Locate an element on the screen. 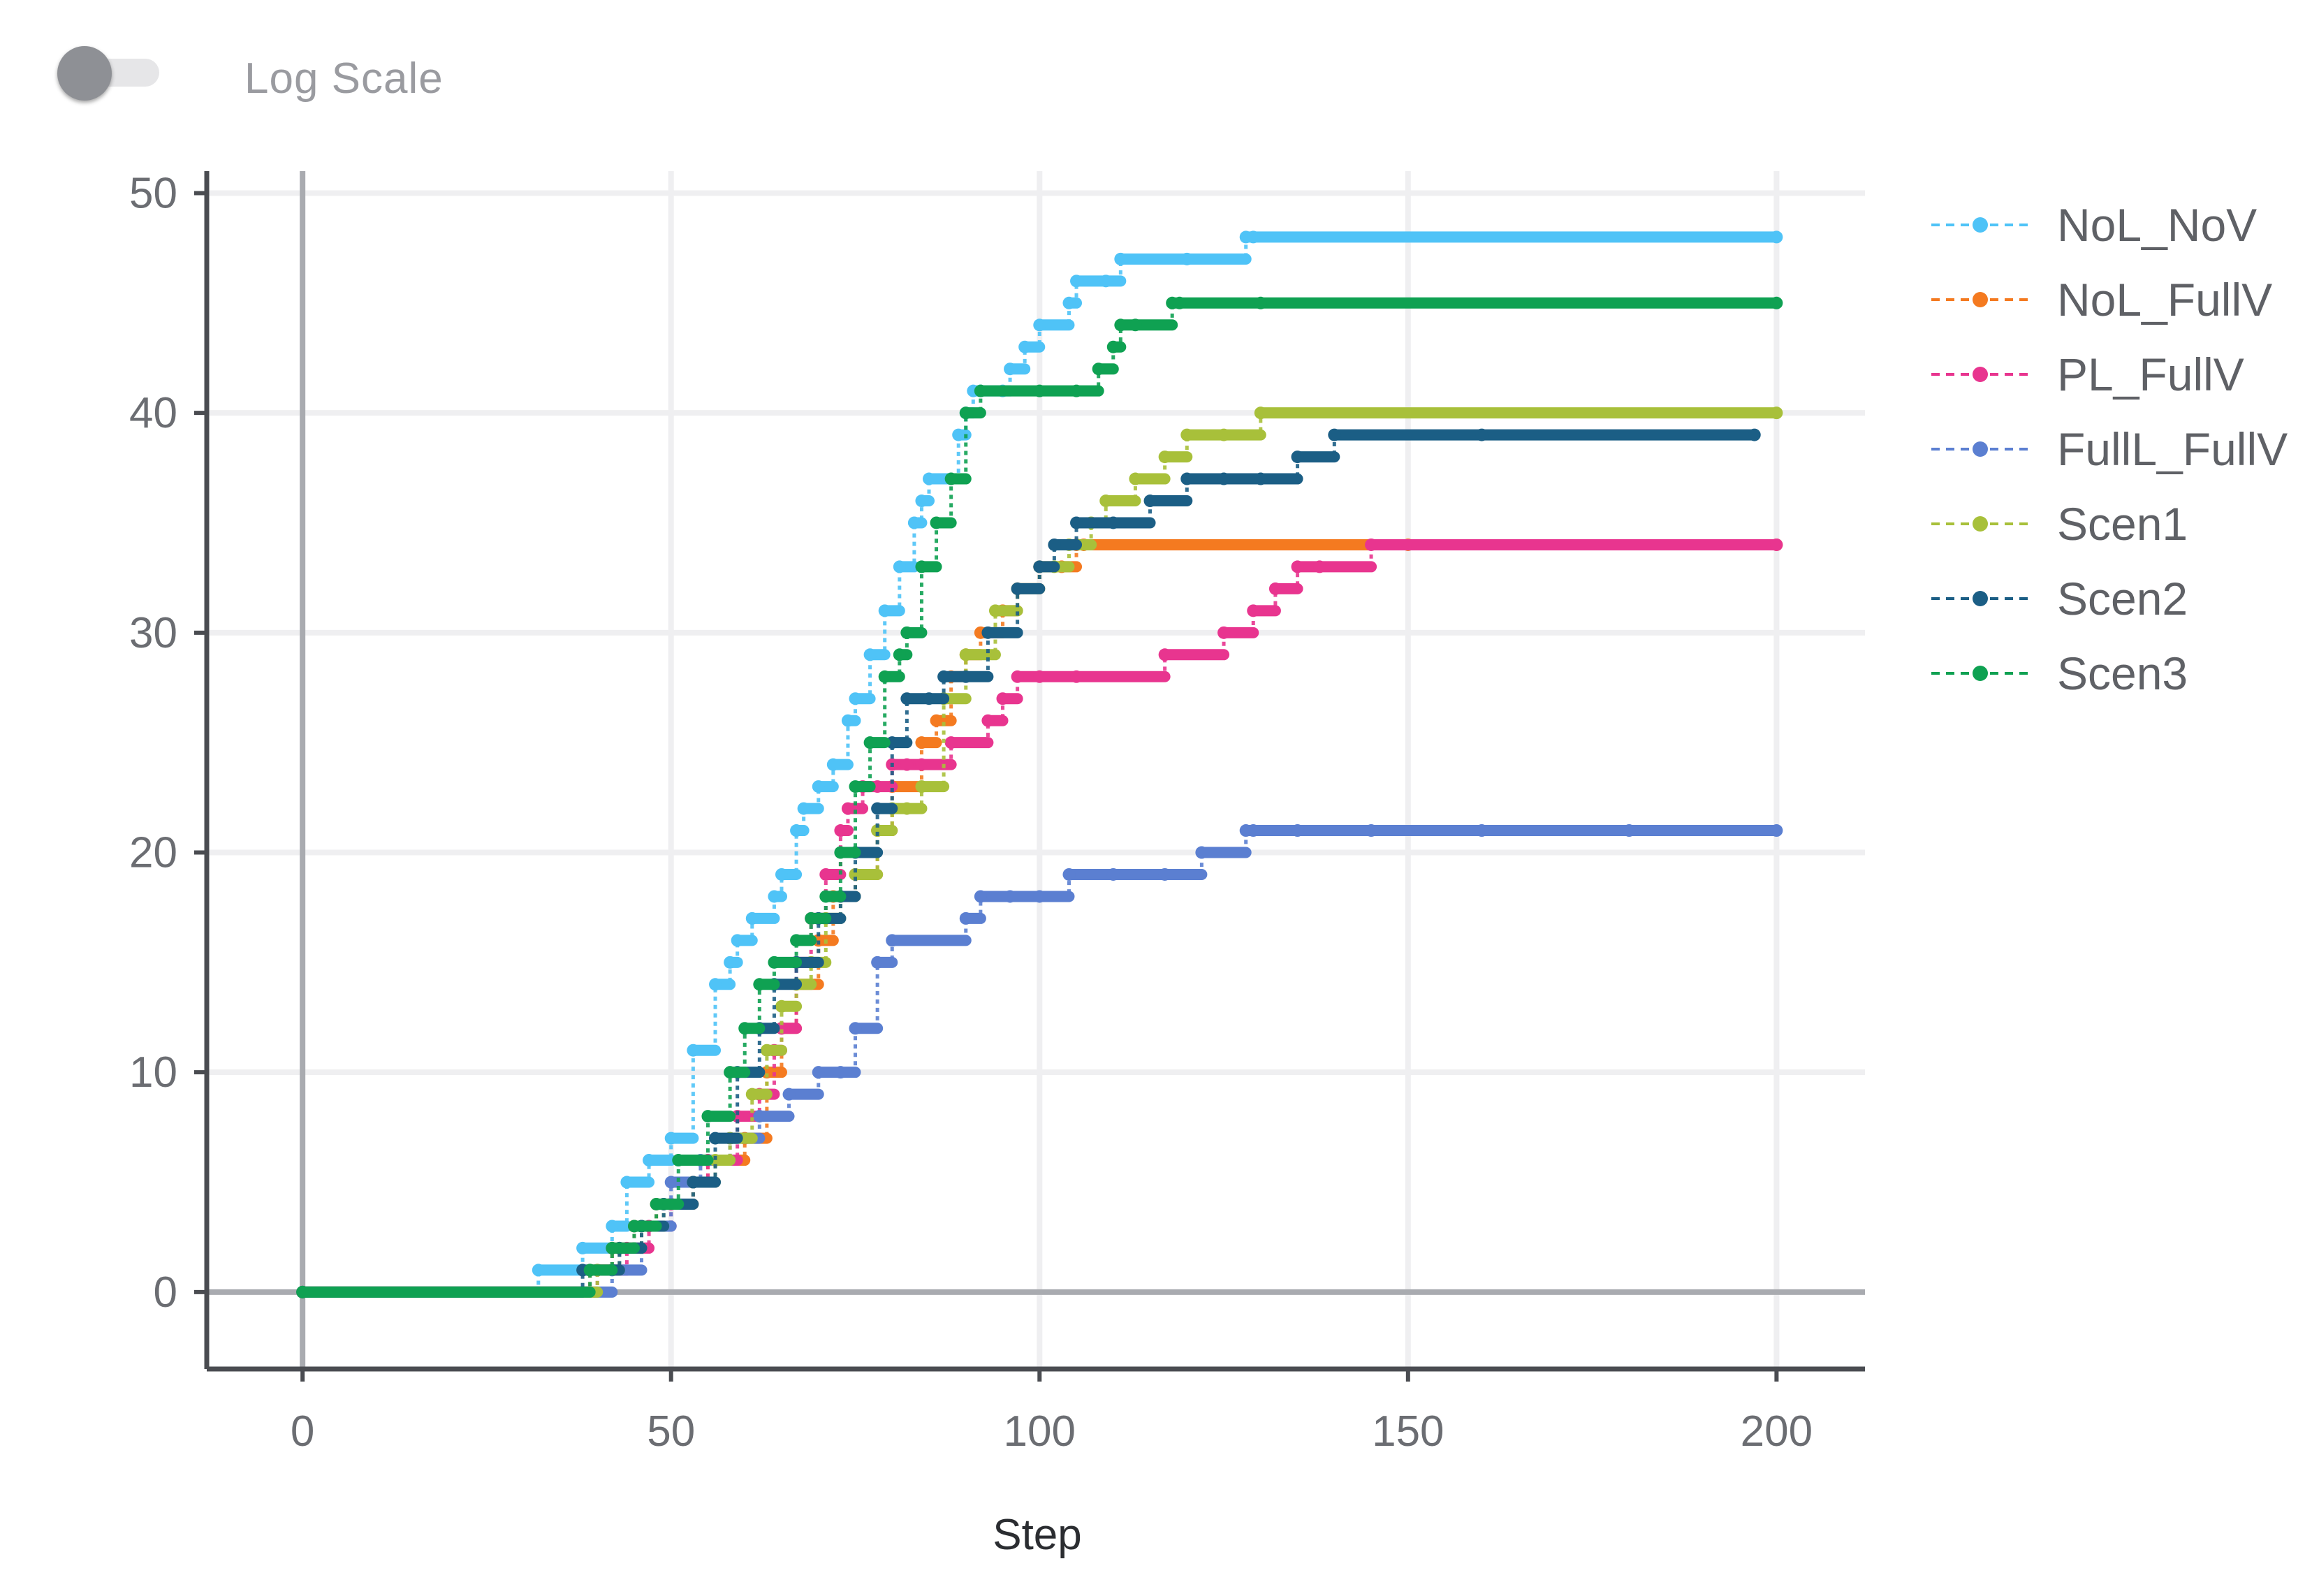 Image resolution: width=2312 pixels, height=1596 pixels. toggle-knob is located at coordinates (84, 73).